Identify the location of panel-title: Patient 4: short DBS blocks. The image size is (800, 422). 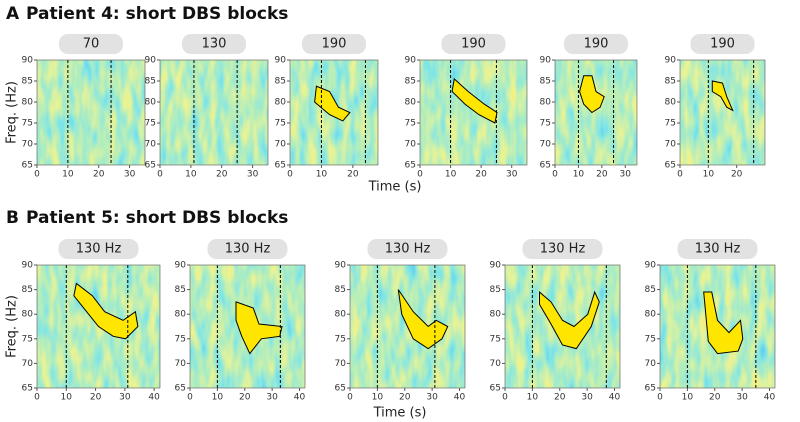
(157, 14).